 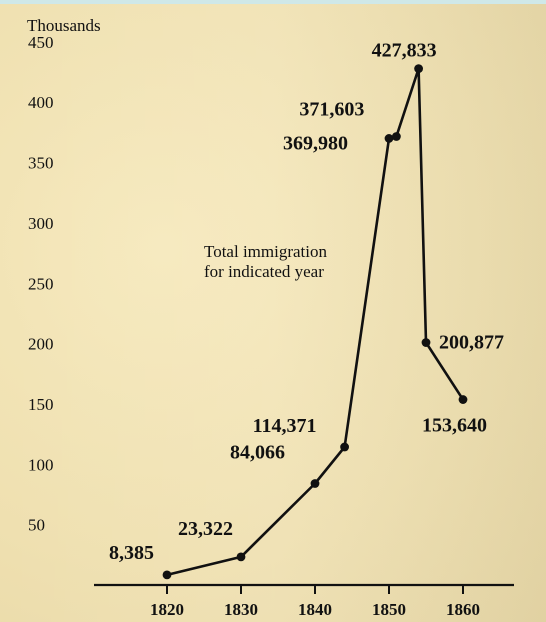 What do you see at coordinates (41, 42) in the screenshot?
I see `y-tick-label: 450` at bounding box center [41, 42].